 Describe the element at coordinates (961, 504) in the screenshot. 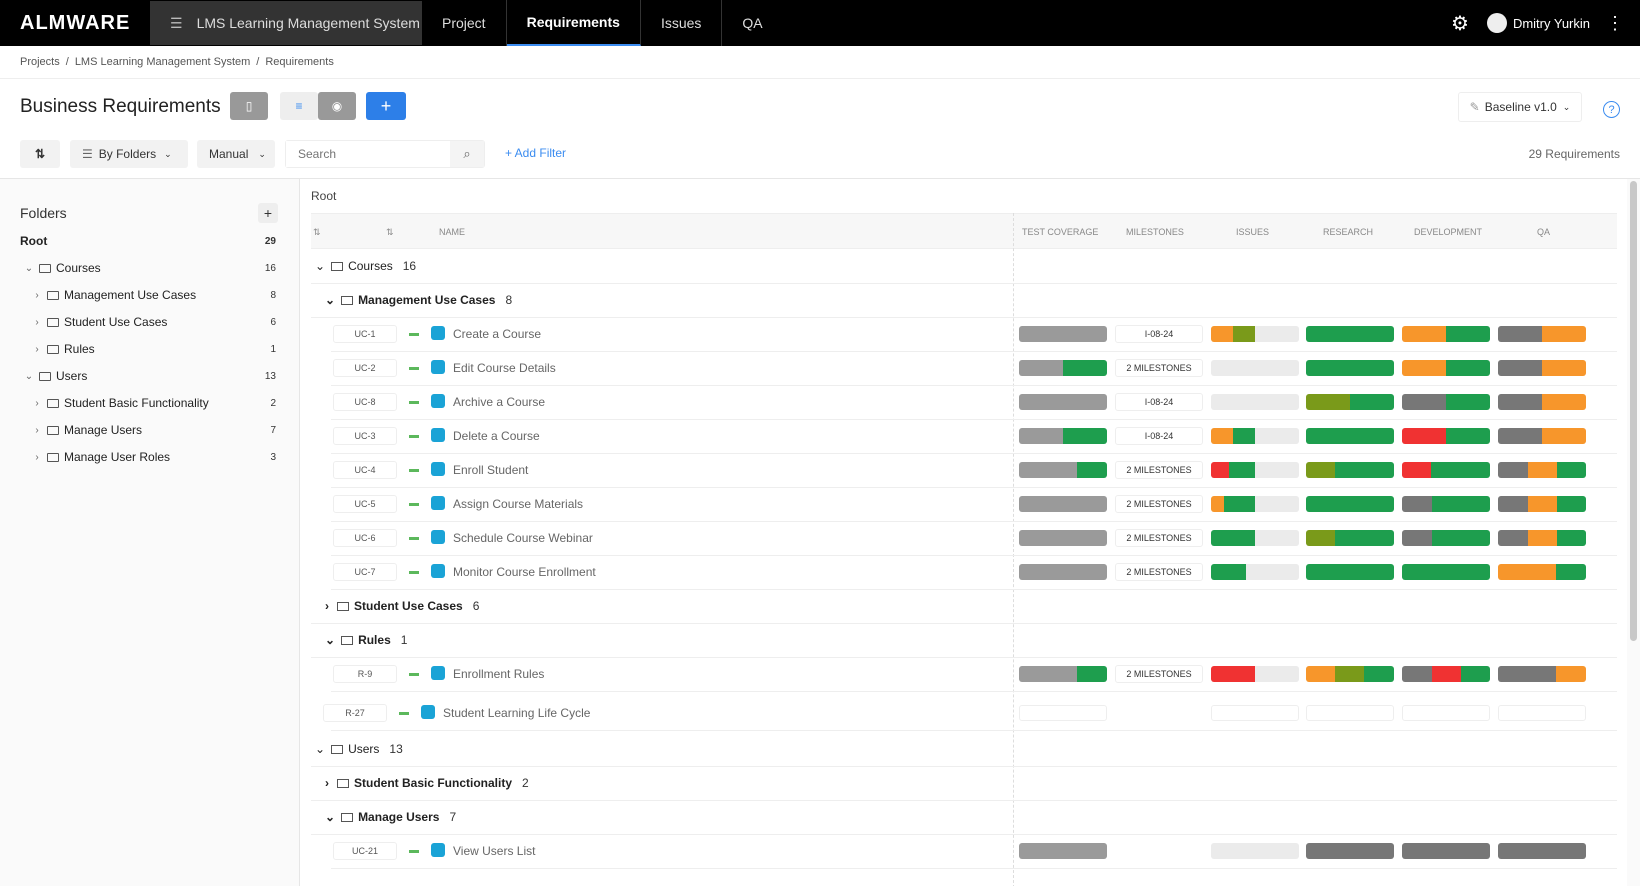

I see `table-row: UC-5 Assign Course Materials 2 MILESTONES` at that location.